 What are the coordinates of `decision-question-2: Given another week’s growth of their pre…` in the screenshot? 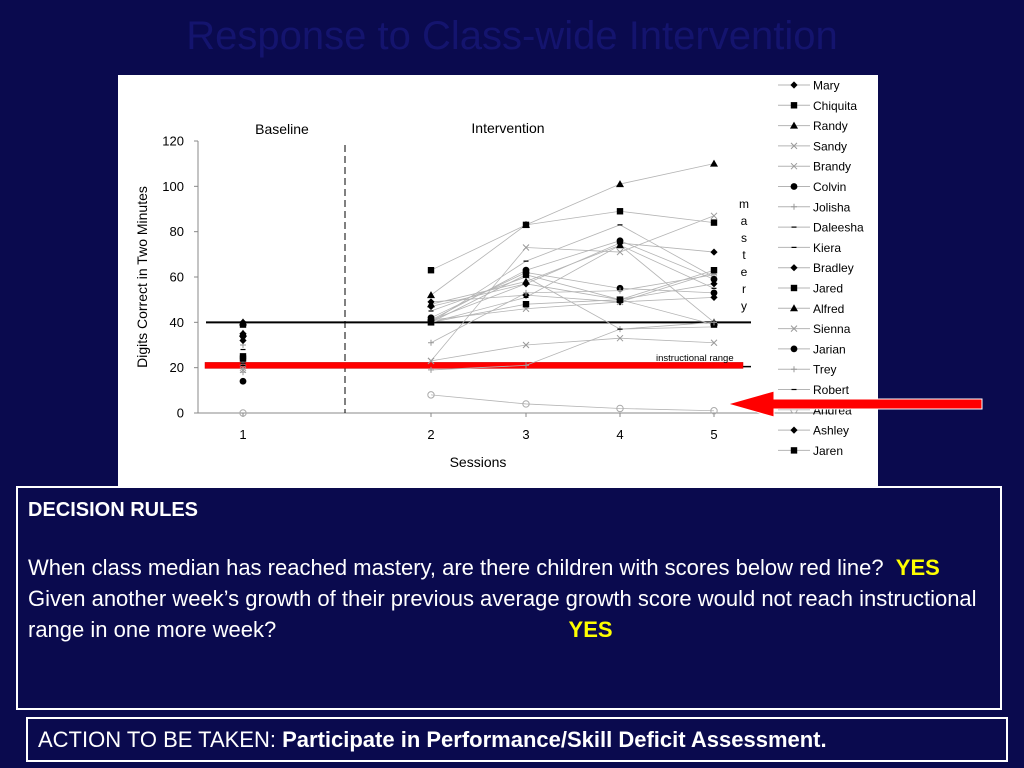 It's located at (502, 614).